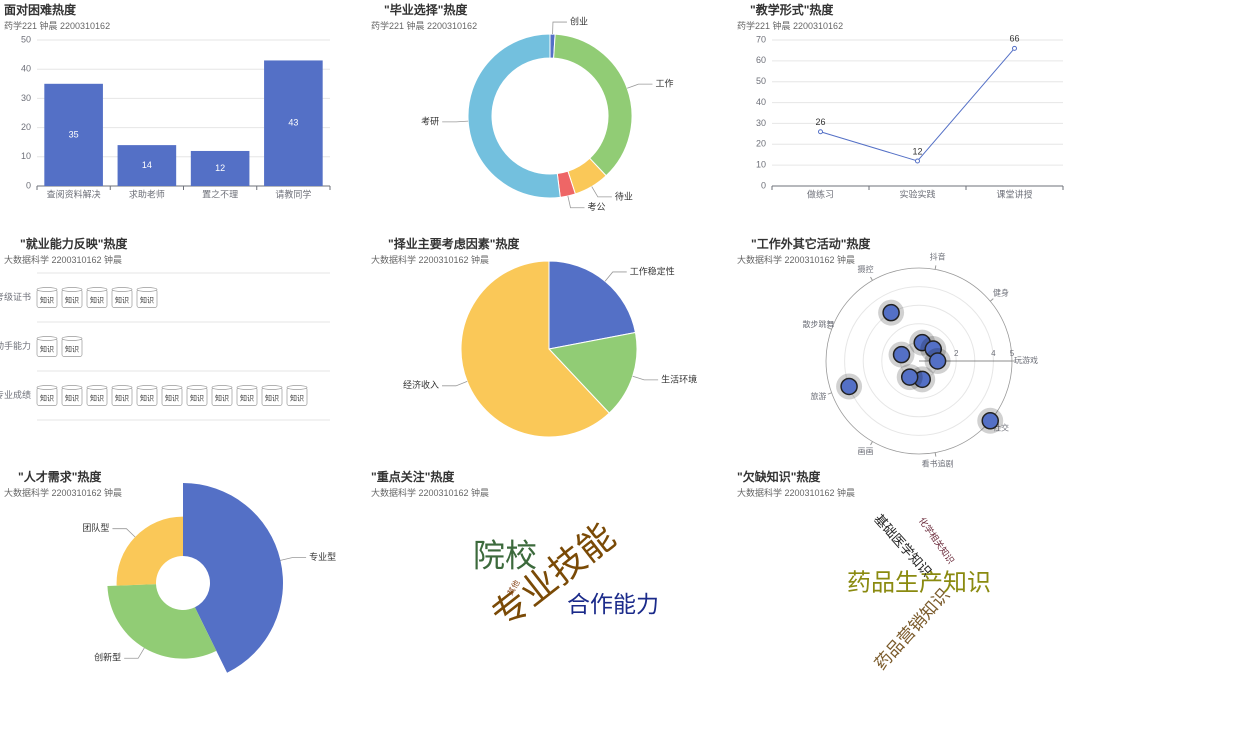  Describe the element at coordinates (1026, 360) in the screenshot. I see `angle-label: 玩游戏` at that location.